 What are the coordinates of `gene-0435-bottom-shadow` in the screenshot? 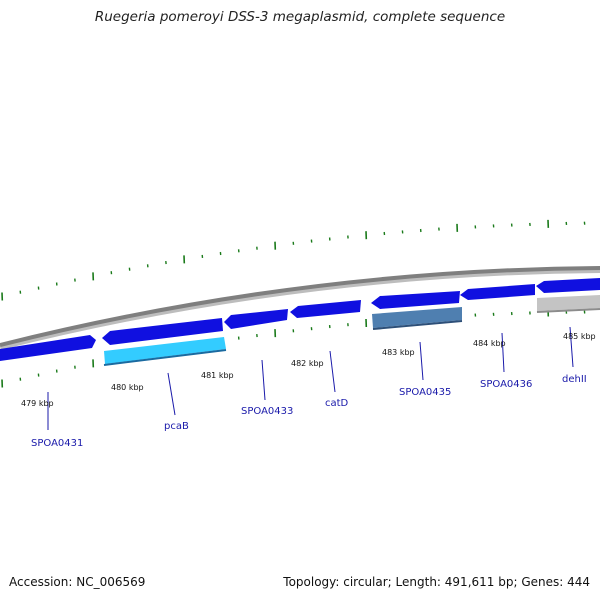 It's located at (417, 325).